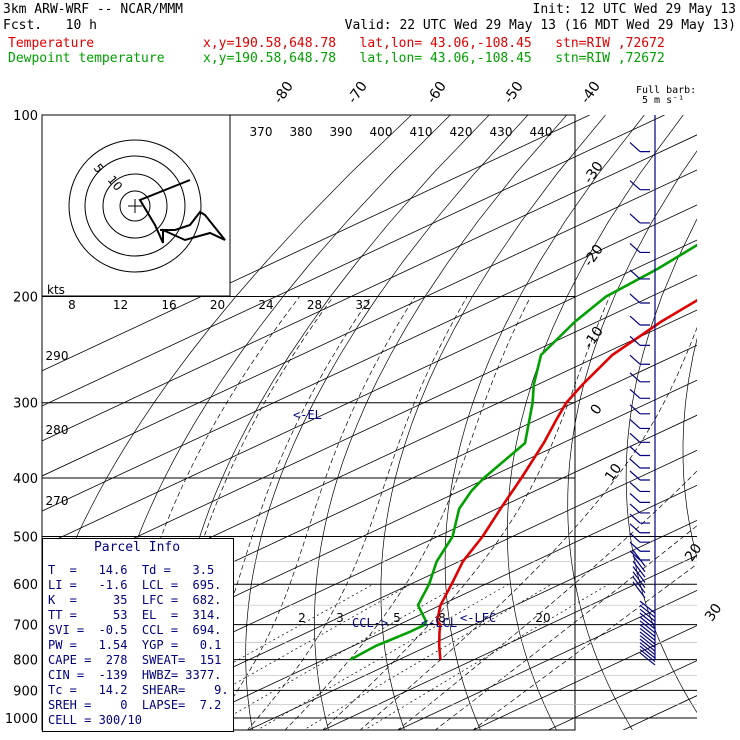 The height and width of the screenshot is (740, 740). I want to click on theta-e-label: 370, so click(261, 132).